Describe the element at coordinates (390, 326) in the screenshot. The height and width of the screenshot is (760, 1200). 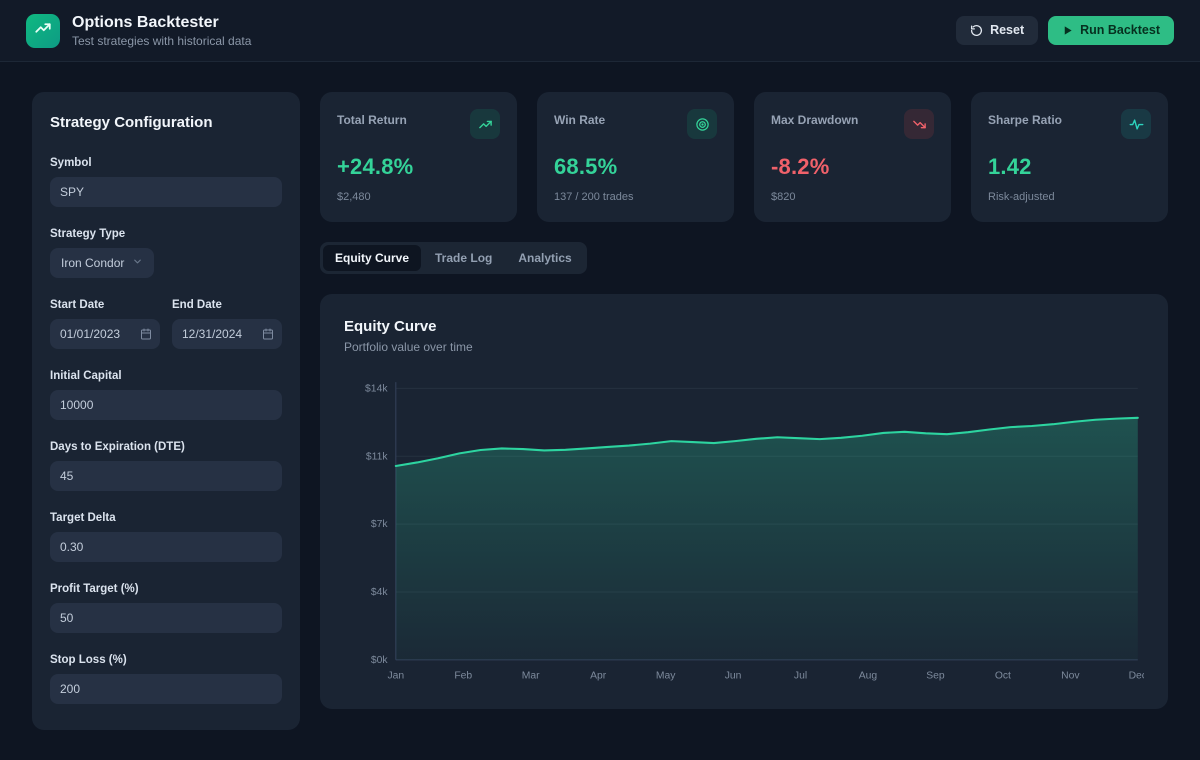
I see `chart-title: Equity Curve` at that location.